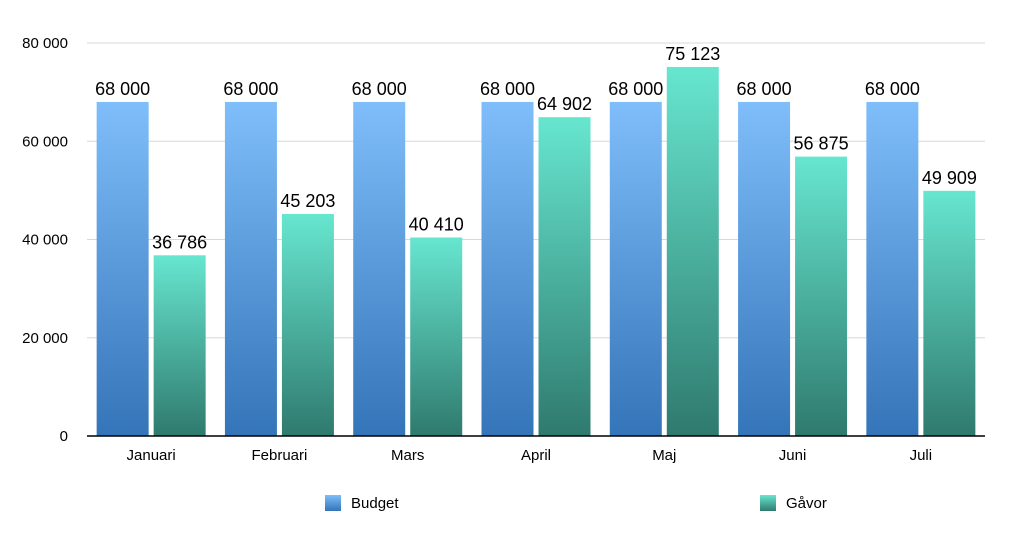 The image size is (1024, 556). I want to click on legend-label-gavor: Gåvor, so click(806, 503).